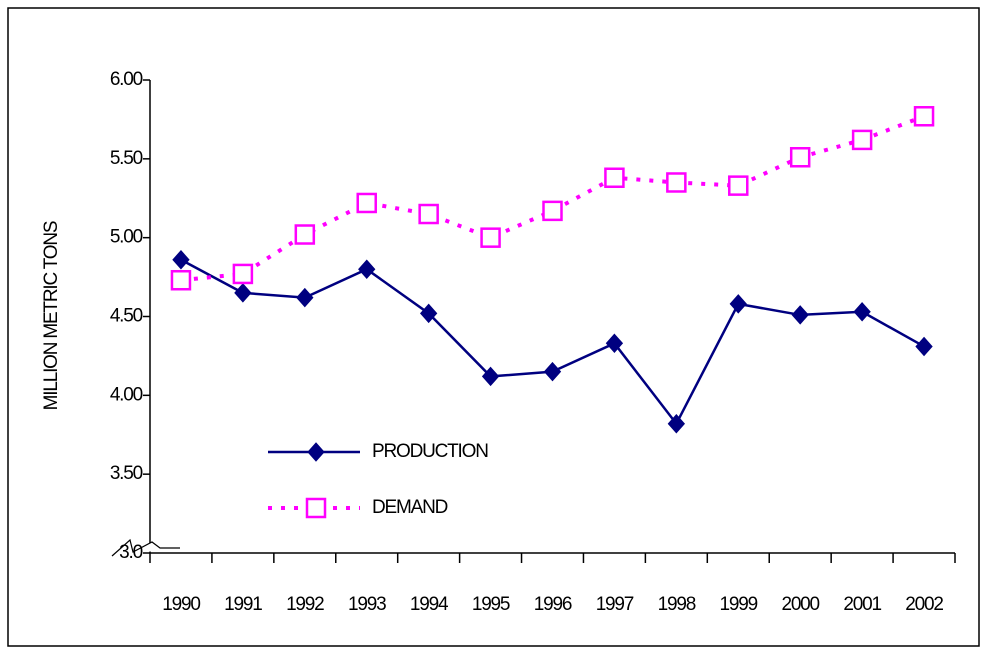 The height and width of the screenshot is (654, 987). What do you see at coordinates (126, 394) in the screenshot?
I see `y-tick-label: 4.00` at bounding box center [126, 394].